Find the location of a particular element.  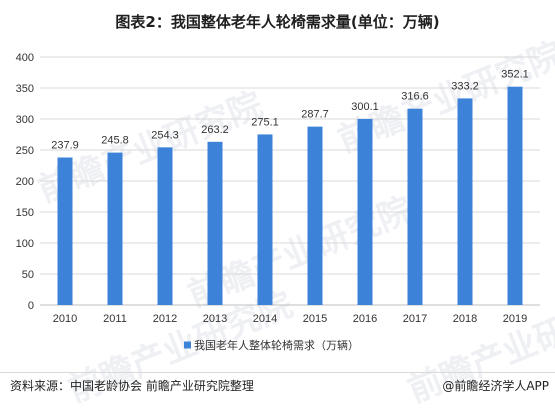

legend-swatch is located at coordinates (187, 345).